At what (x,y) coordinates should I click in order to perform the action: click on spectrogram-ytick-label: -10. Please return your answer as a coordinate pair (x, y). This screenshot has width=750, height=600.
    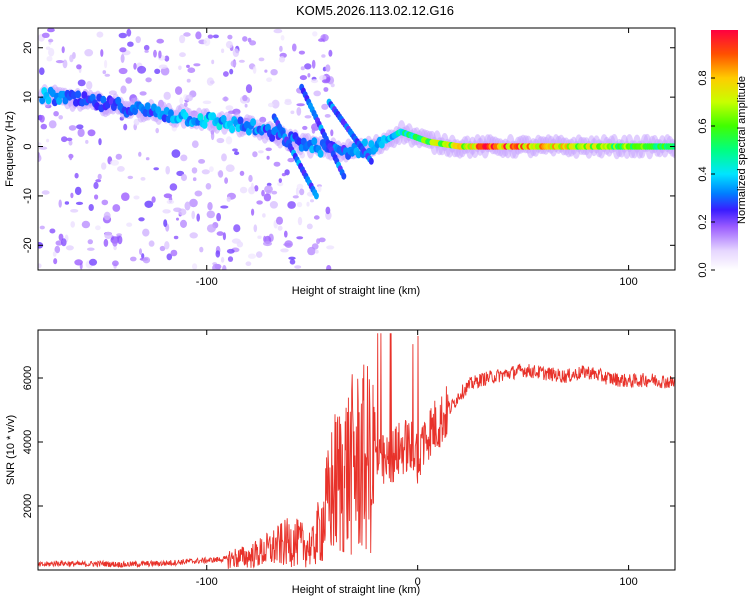
    Looking at the image, I should click on (28, 196).